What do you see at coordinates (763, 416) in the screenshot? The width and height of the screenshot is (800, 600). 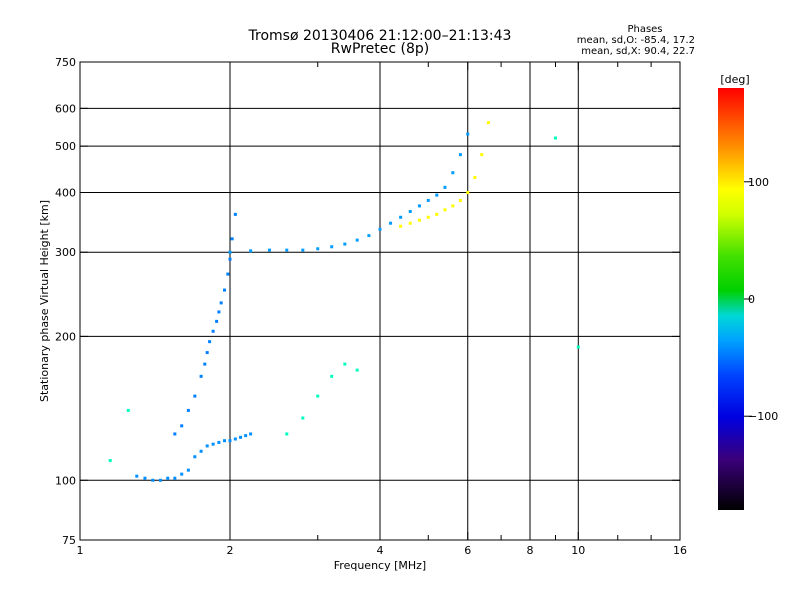 I see `colorbar-tick-label: −100` at bounding box center [763, 416].